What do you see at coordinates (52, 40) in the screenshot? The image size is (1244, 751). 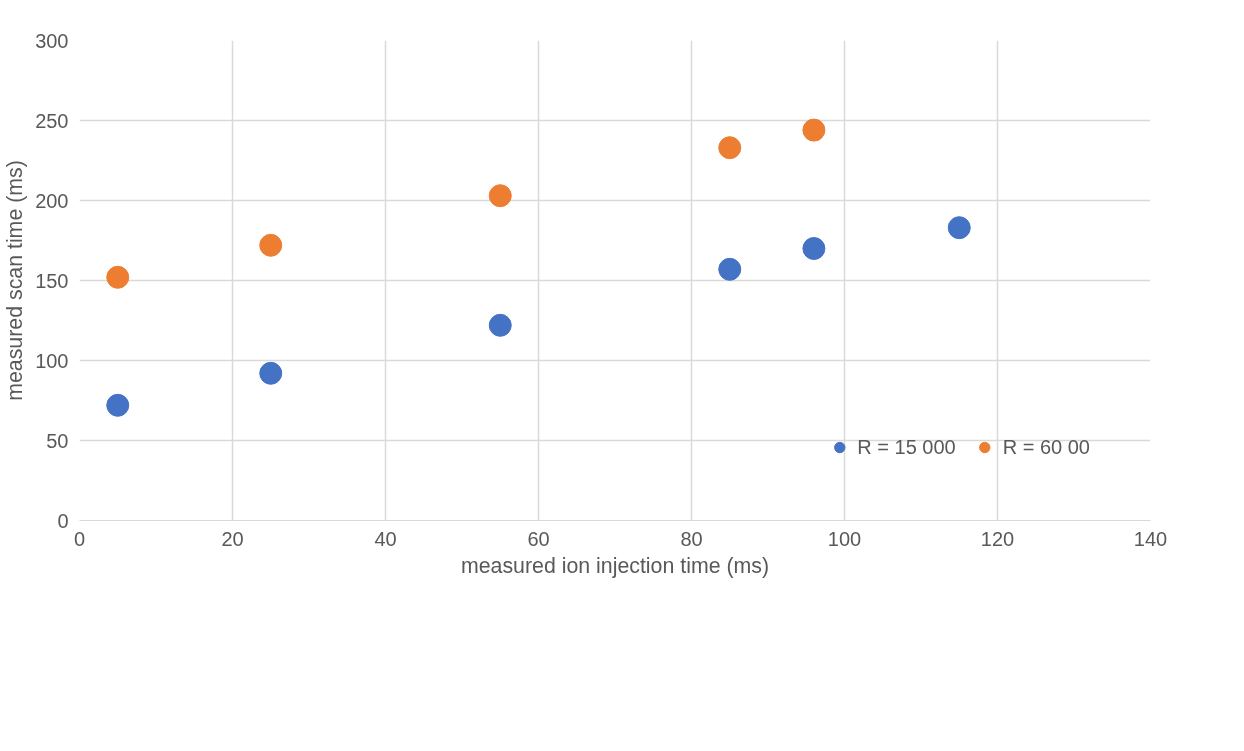 I see `y-tick-label: 300` at bounding box center [52, 40].